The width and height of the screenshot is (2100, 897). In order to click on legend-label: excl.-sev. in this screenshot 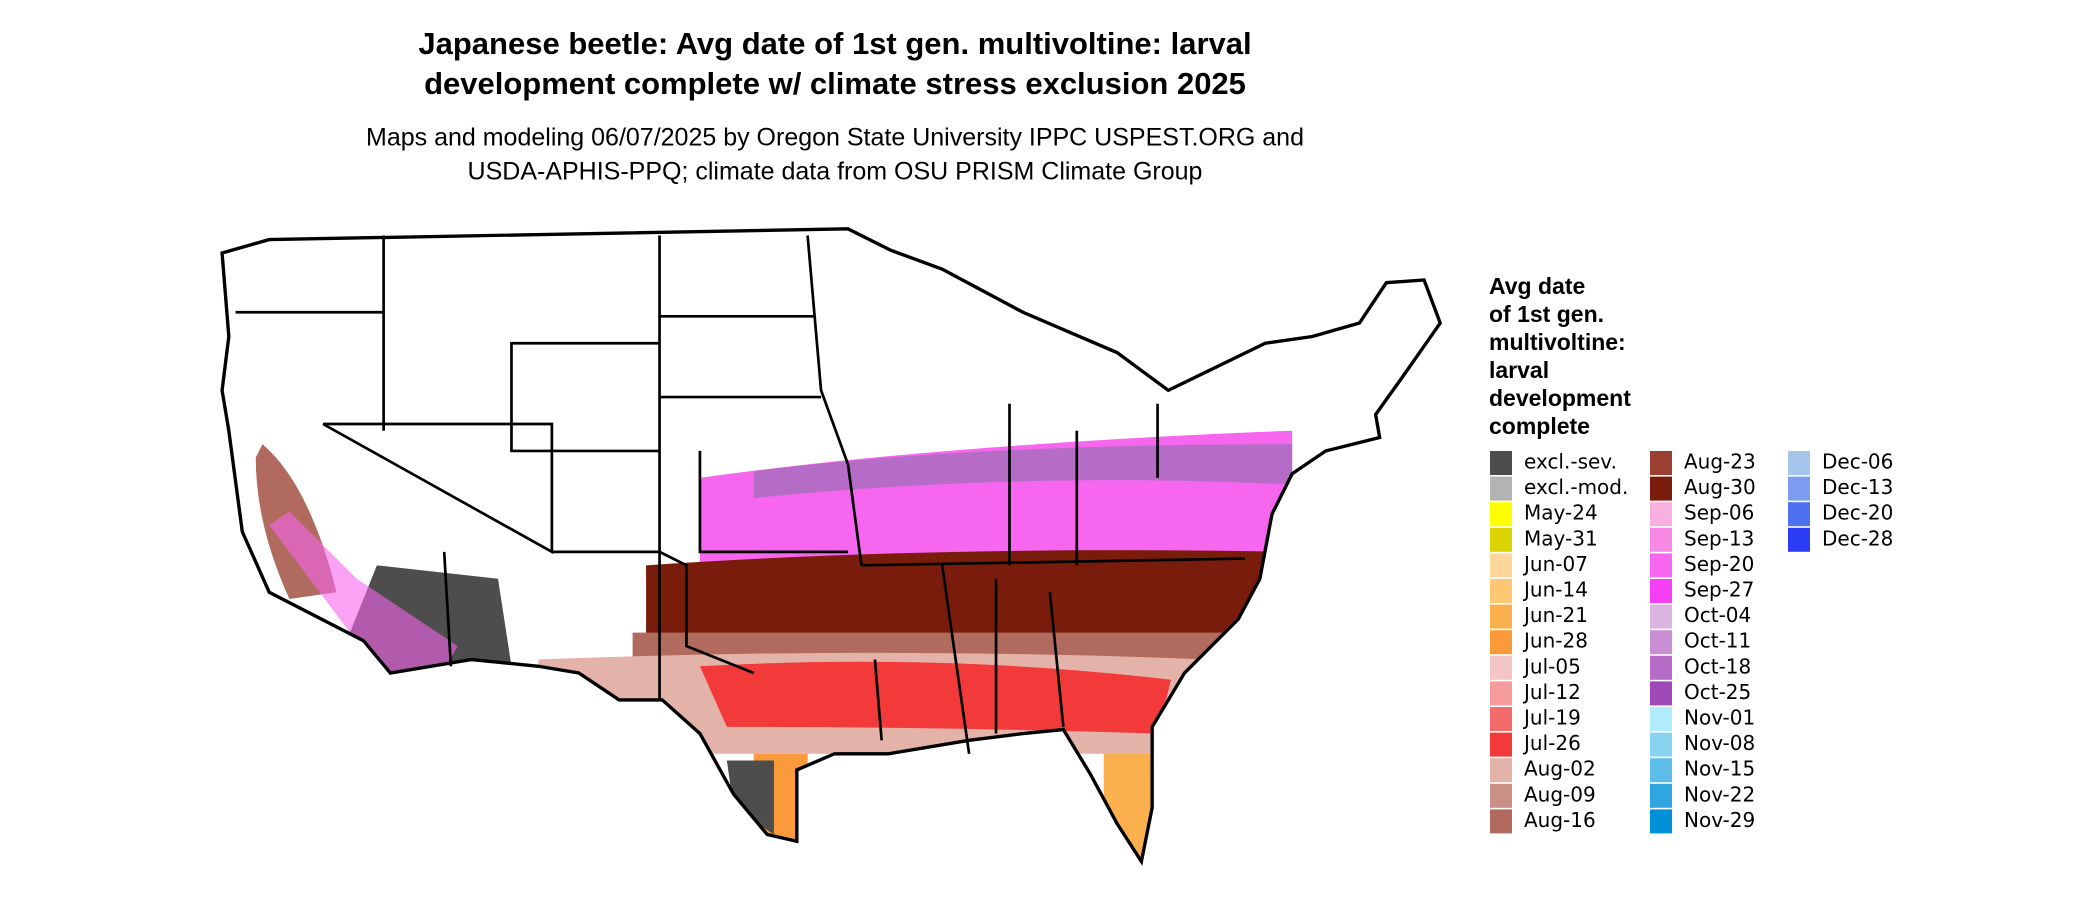, I will do `click(1570, 462)`.